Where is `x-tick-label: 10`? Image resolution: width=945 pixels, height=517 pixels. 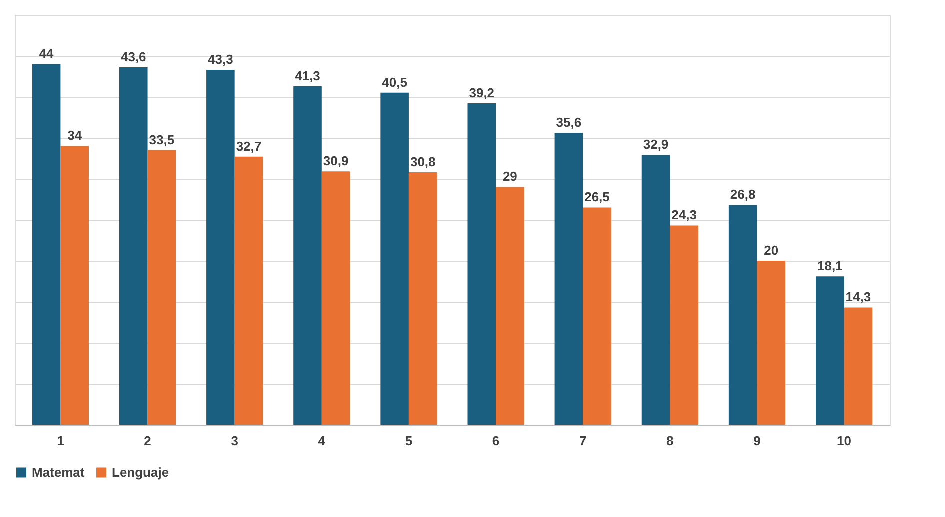 x-tick-label: 10 is located at coordinates (844, 441).